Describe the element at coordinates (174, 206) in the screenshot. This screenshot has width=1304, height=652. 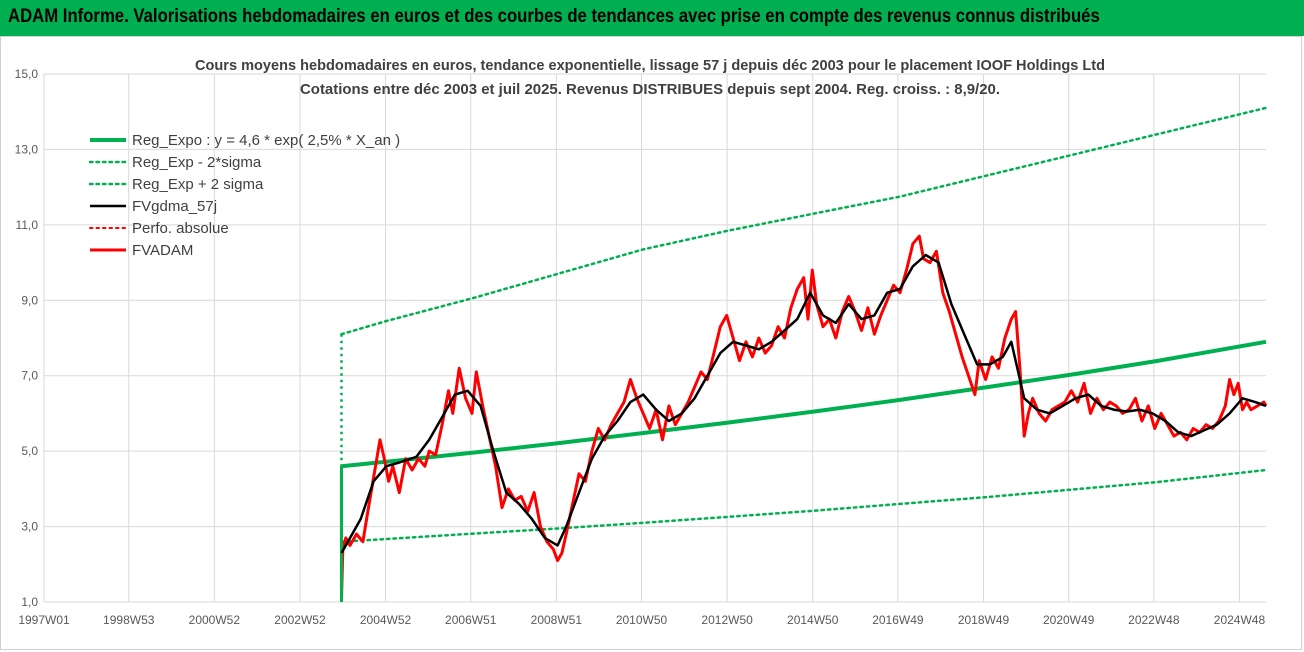
I see `legend-label-3: FVgdma_57j` at that location.